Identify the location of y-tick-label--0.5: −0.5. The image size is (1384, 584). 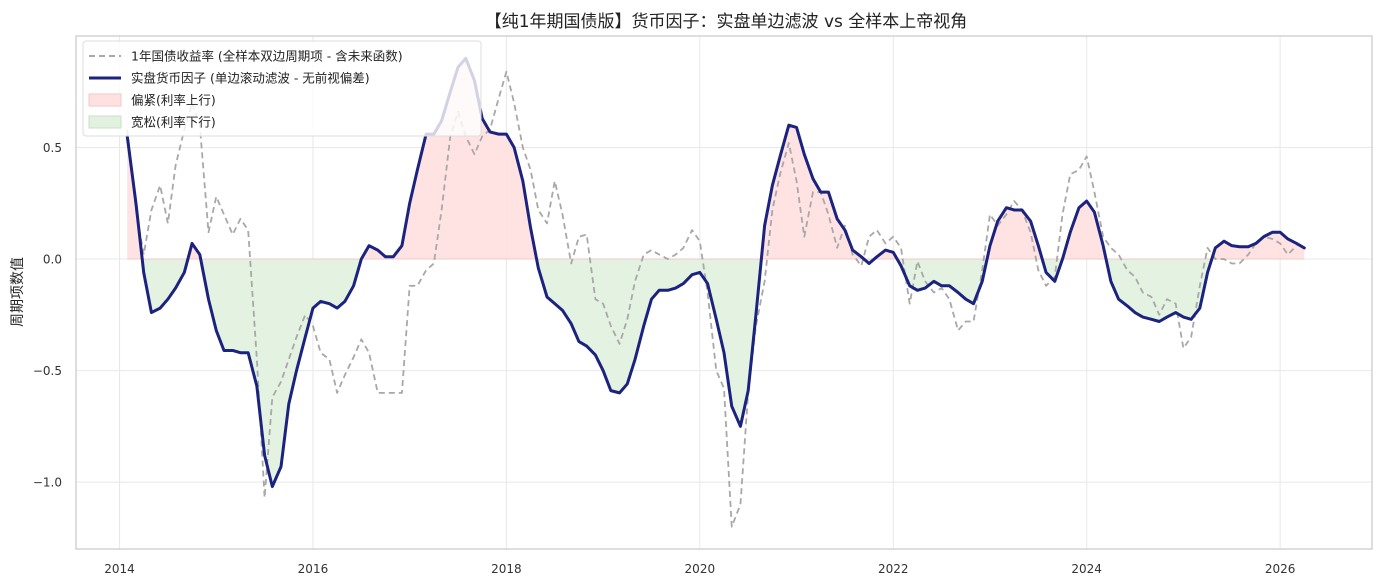
(47, 371).